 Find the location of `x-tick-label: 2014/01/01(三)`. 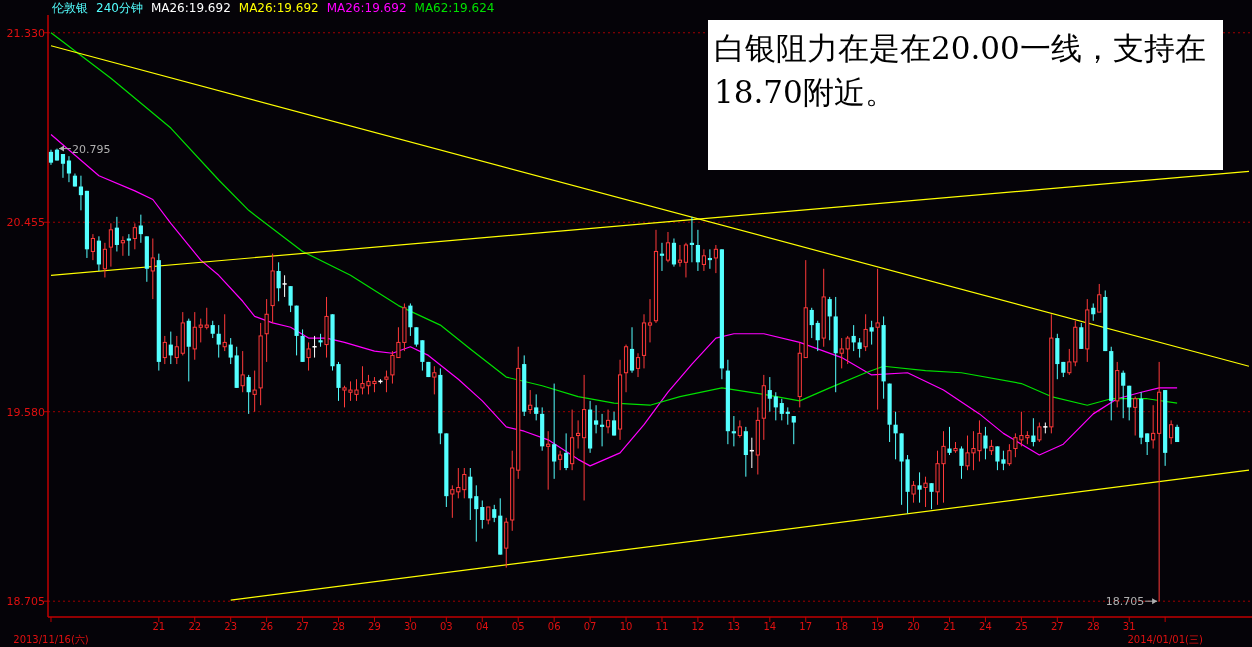

x-tick-label: 2014/01/01(三) is located at coordinates (1165, 639).